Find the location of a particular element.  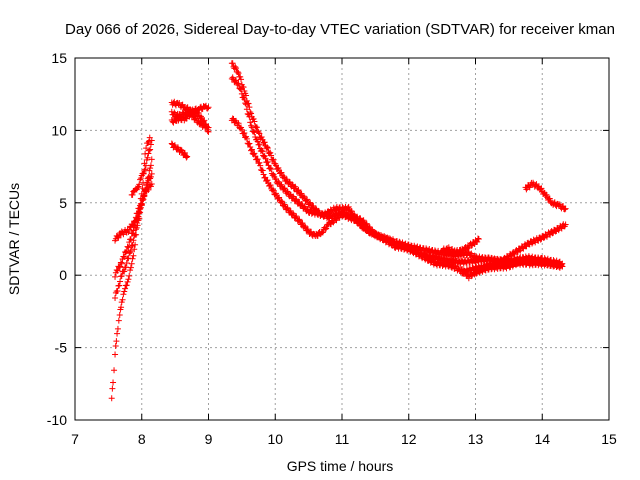

x-tick-label: 8 is located at coordinates (142, 439).